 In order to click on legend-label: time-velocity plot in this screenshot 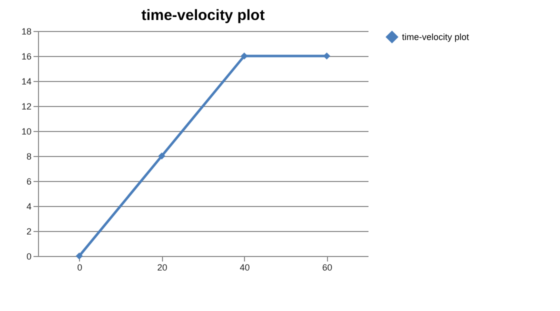, I will do `click(436, 37)`.